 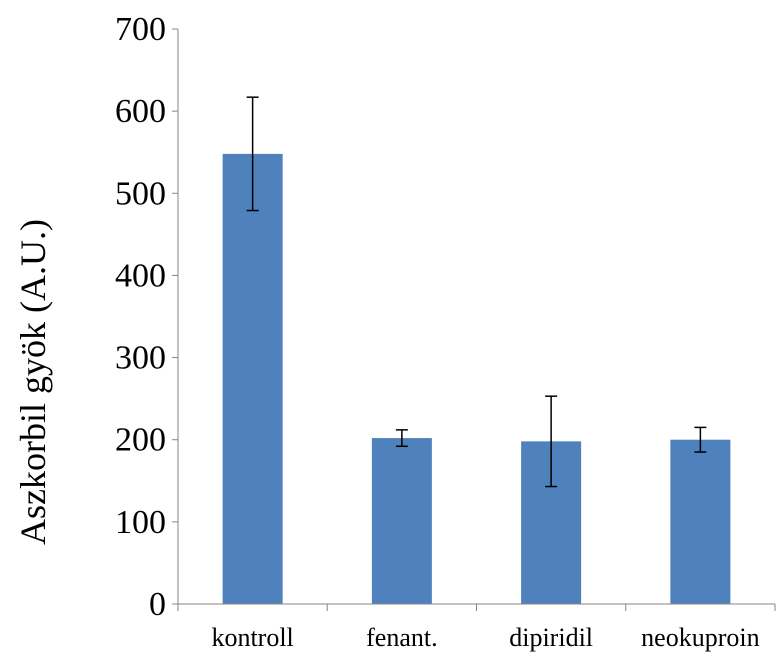 What do you see at coordinates (140, 358) in the screenshot?
I see `y-tick-label: 300` at bounding box center [140, 358].